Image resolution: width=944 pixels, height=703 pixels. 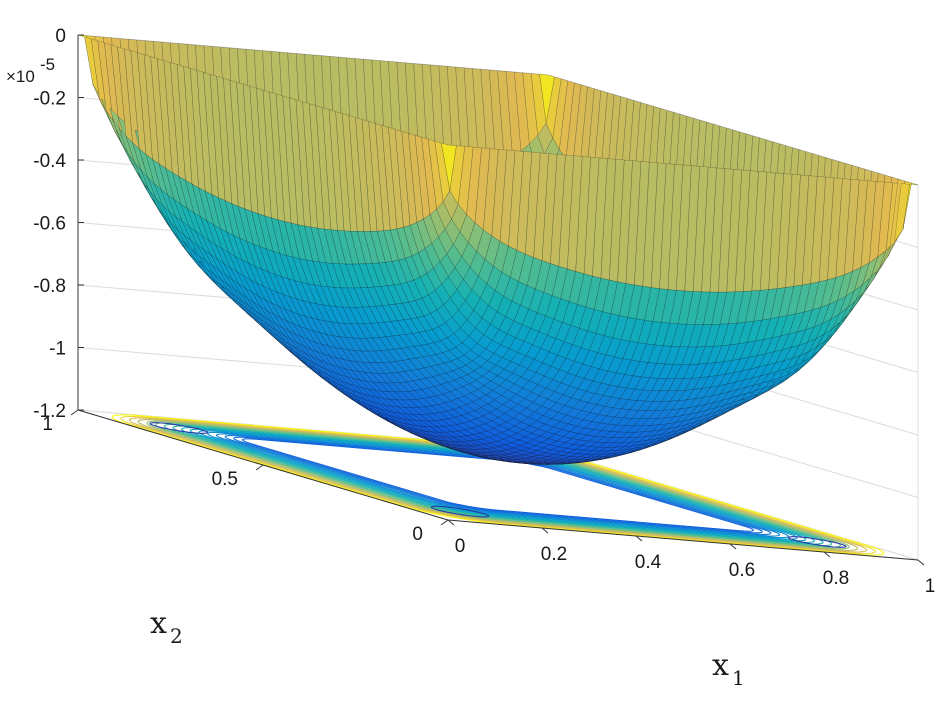 What do you see at coordinates (683, 540) in the screenshot?
I see `x-axis-line` at bounding box center [683, 540].